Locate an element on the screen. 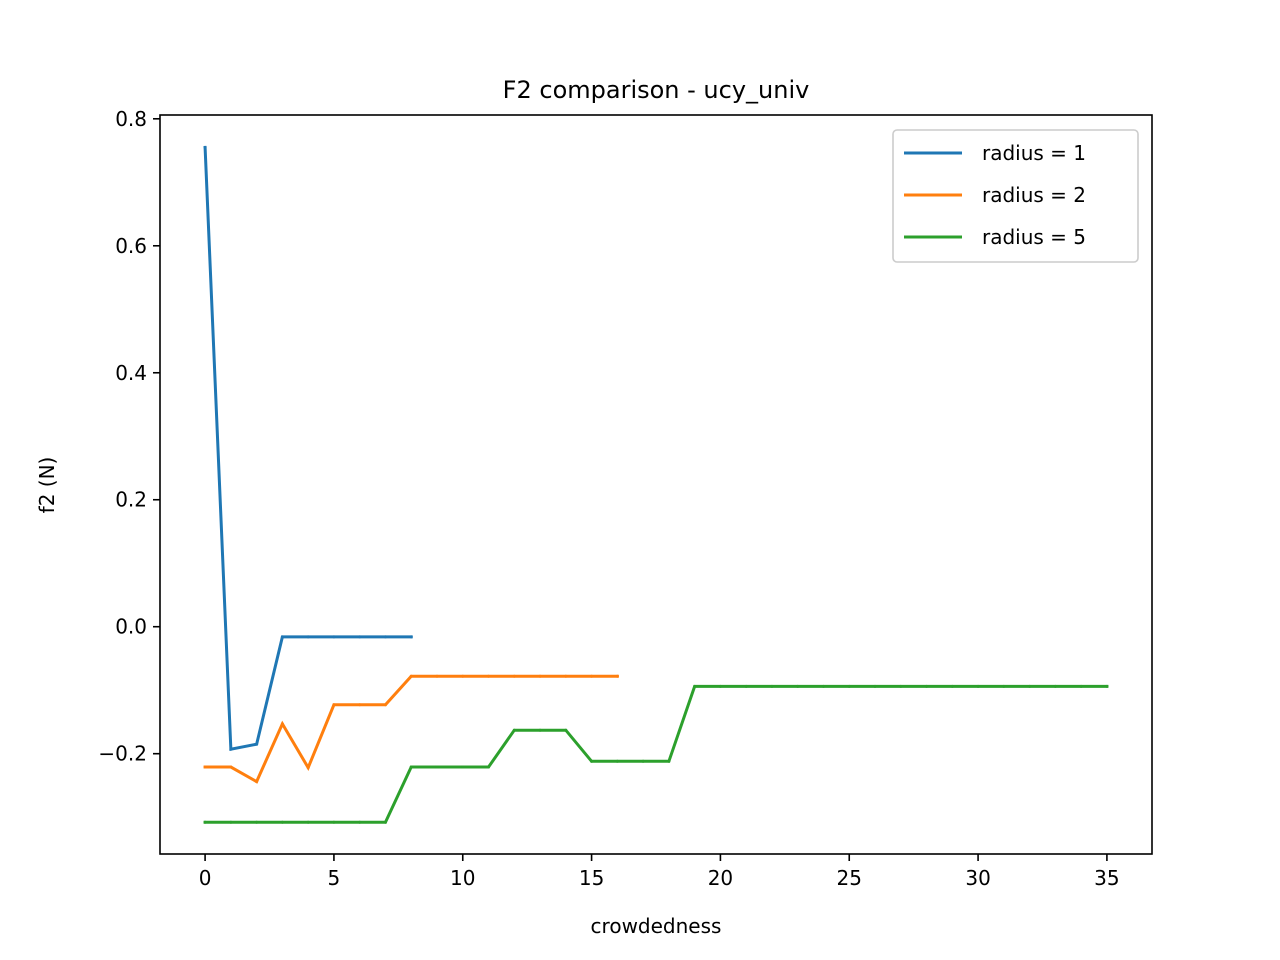  x-tick-label: 10 is located at coordinates (462, 878).